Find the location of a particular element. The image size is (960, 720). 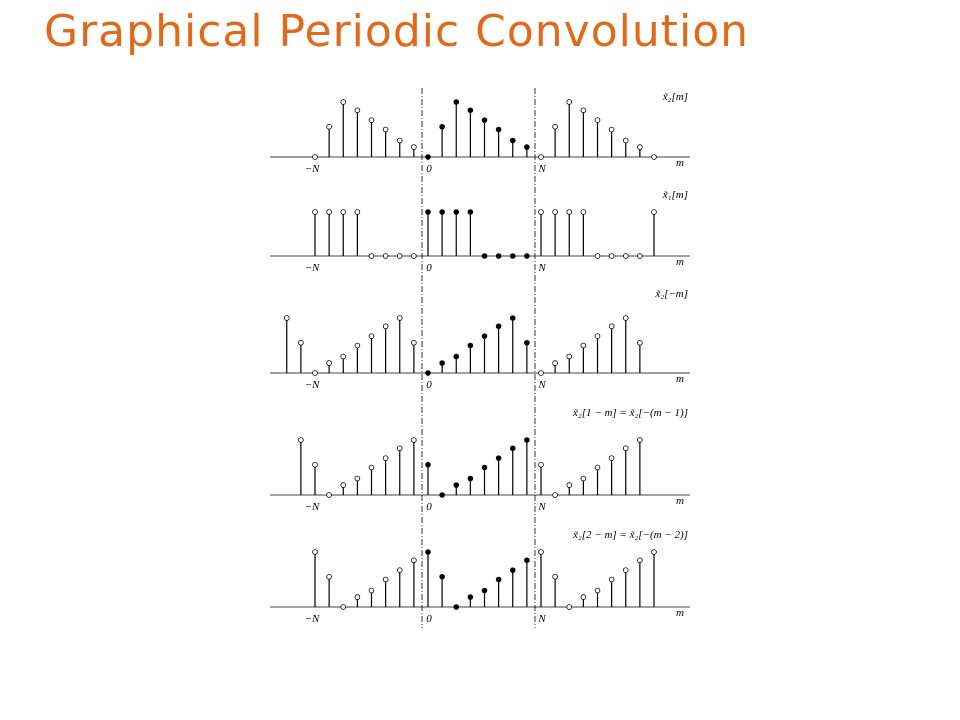

slide-title: Graphical Periodic Convolution is located at coordinates (397, 31).